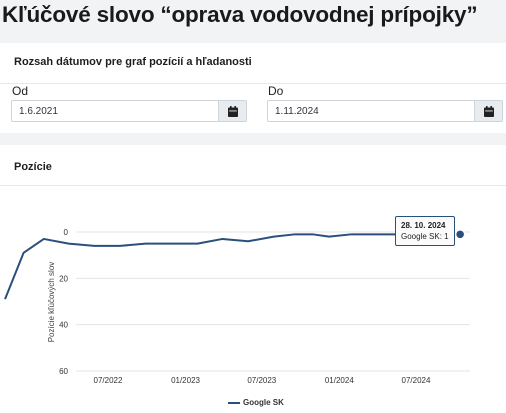 This screenshot has height=413, width=506. What do you see at coordinates (425, 231) in the screenshot?
I see `chart-tooltip: 28. 10. 2024 Google SK: 1` at bounding box center [425, 231].